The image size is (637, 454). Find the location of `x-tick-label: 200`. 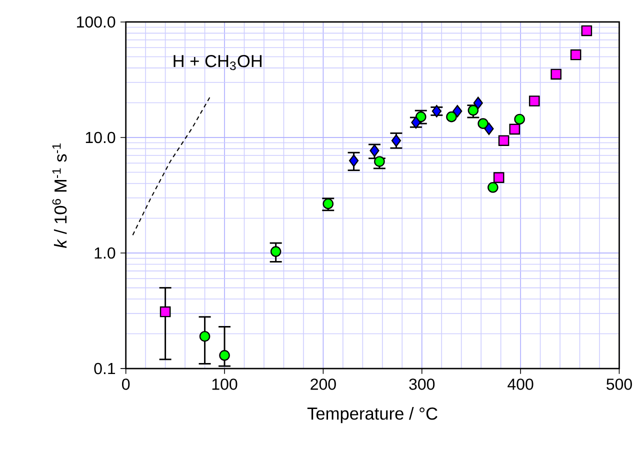

x-tick-label: 200 is located at coordinates (323, 384).